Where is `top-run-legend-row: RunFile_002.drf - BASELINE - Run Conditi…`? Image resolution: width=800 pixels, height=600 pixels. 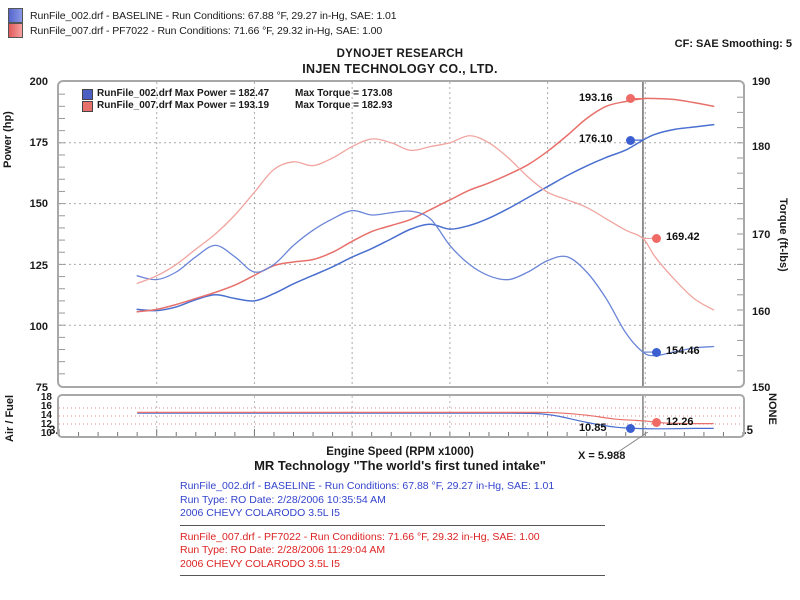 top-run-legend-row: RunFile_002.drf - BASELINE - Run Conditi… is located at coordinates (202, 15).